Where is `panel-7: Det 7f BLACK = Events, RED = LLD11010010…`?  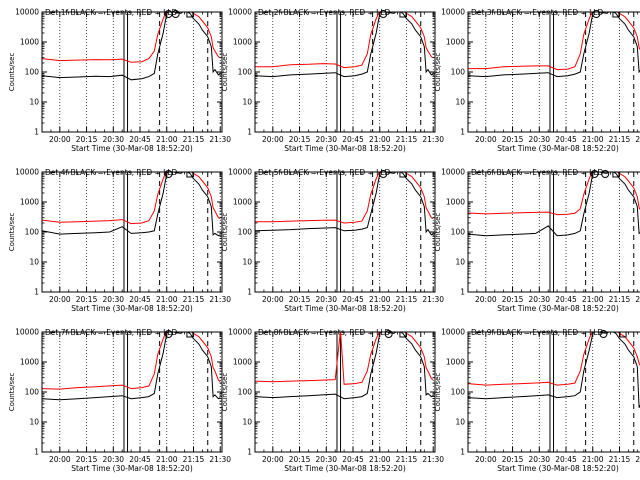
panel-7: Det 7f BLACK = Events, RED = LLD11010010… is located at coordinates (119, 401).